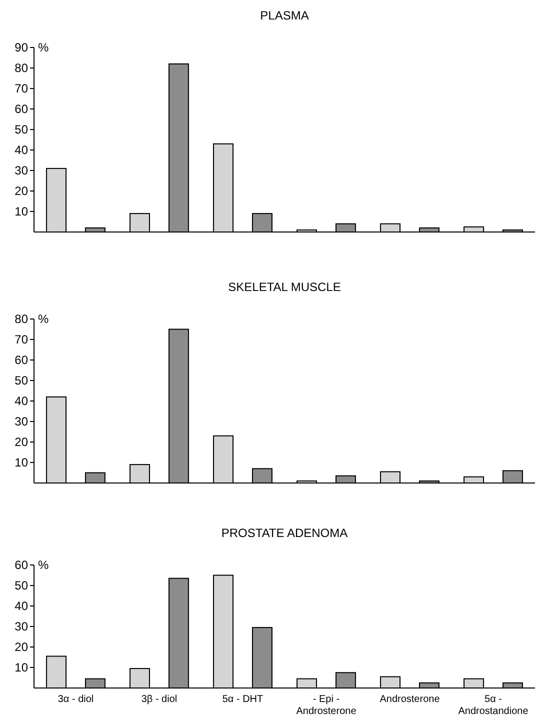 The height and width of the screenshot is (726, 539). I want to click on chart-title: SKELETAL MUSCLE, so click(284, 287).